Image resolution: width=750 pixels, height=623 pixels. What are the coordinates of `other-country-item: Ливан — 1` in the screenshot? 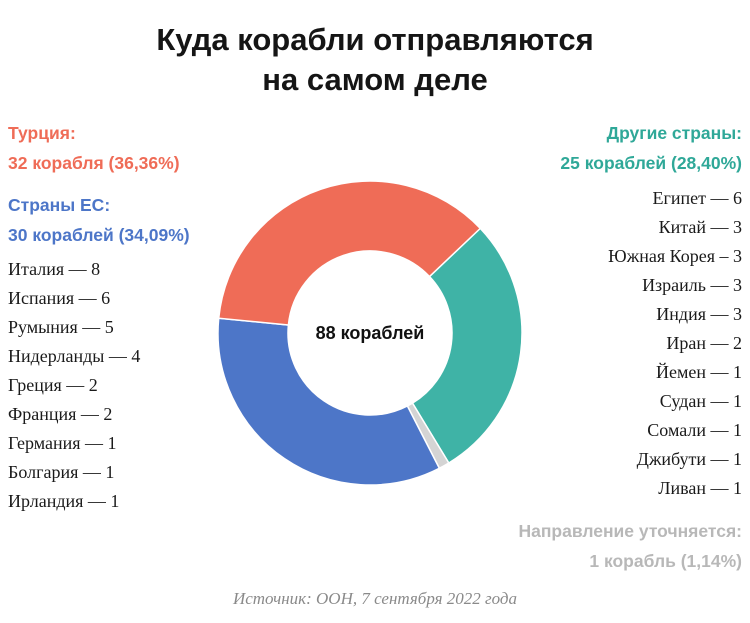 It's located at (700, 488).